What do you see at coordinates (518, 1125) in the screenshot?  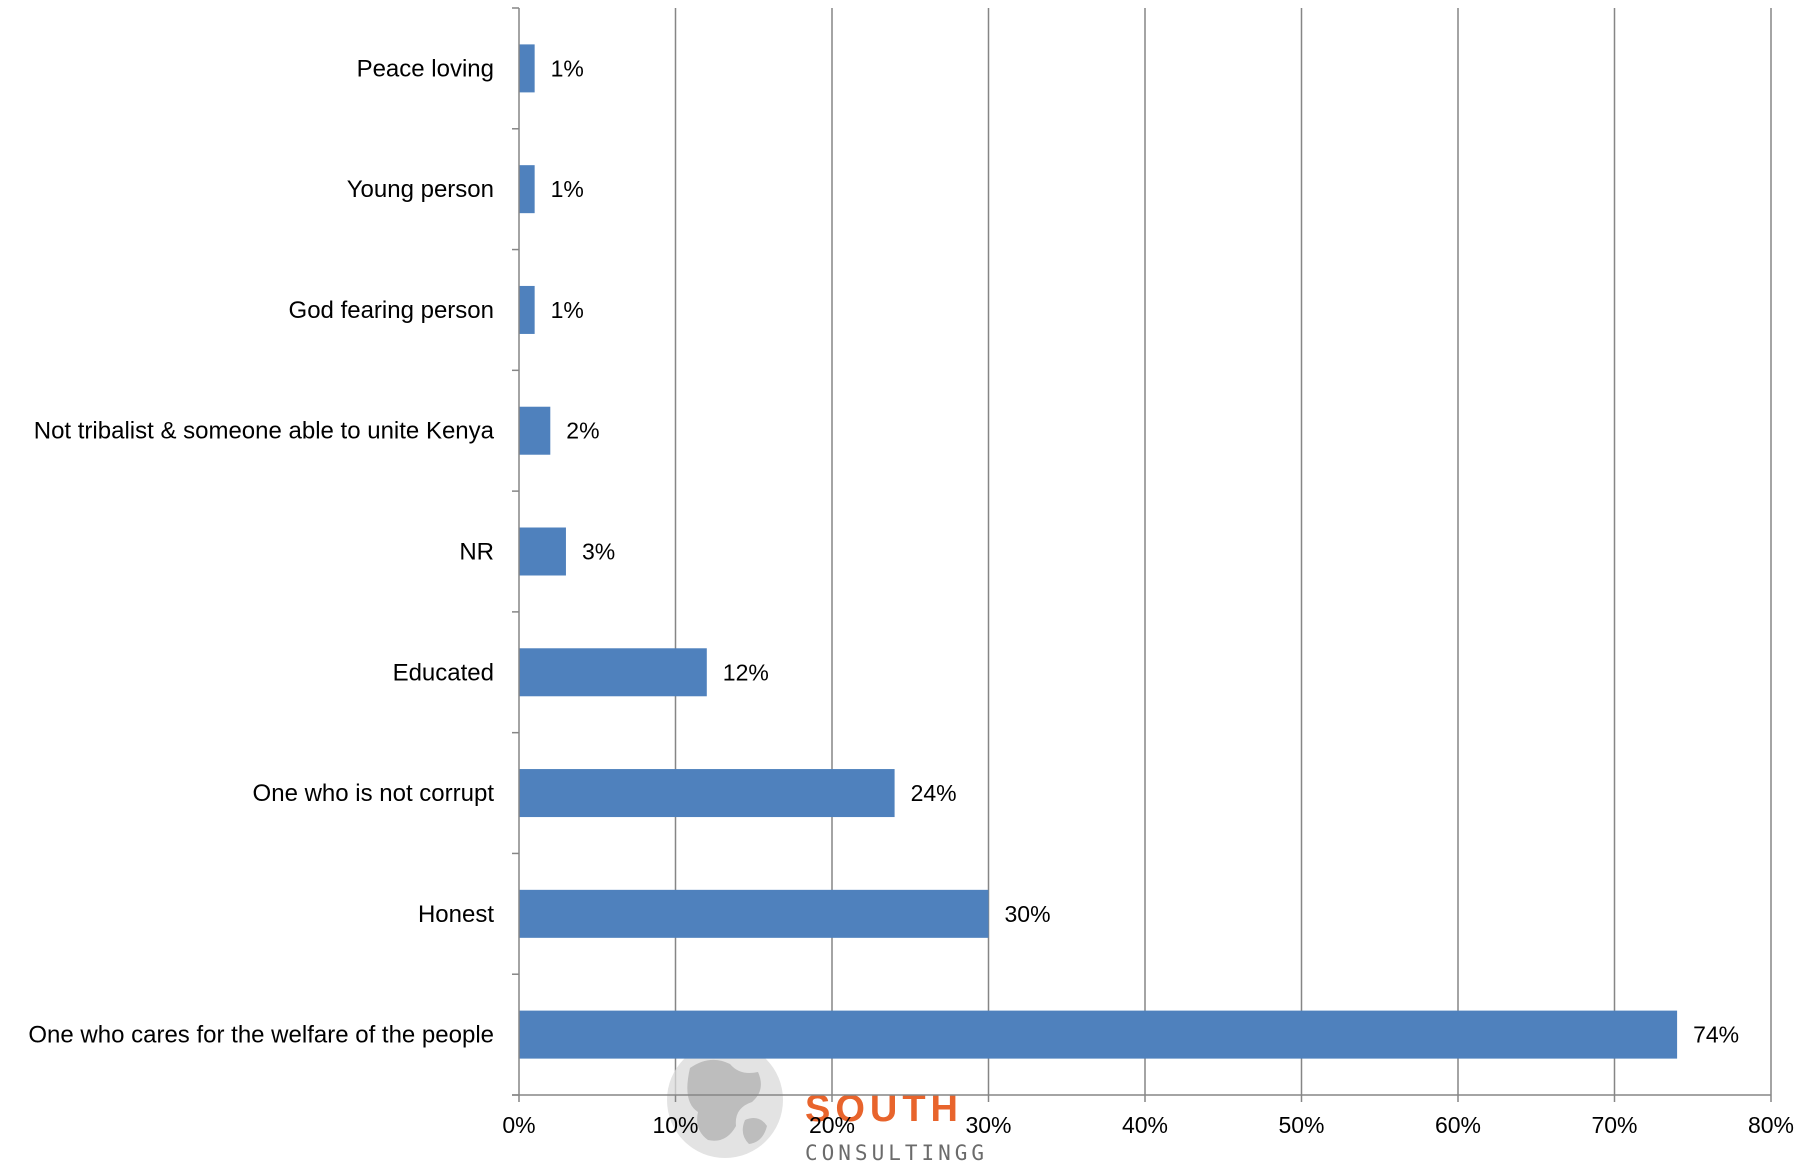 I see `x-tick-label: 0%` at bounding box center [518, 1125].